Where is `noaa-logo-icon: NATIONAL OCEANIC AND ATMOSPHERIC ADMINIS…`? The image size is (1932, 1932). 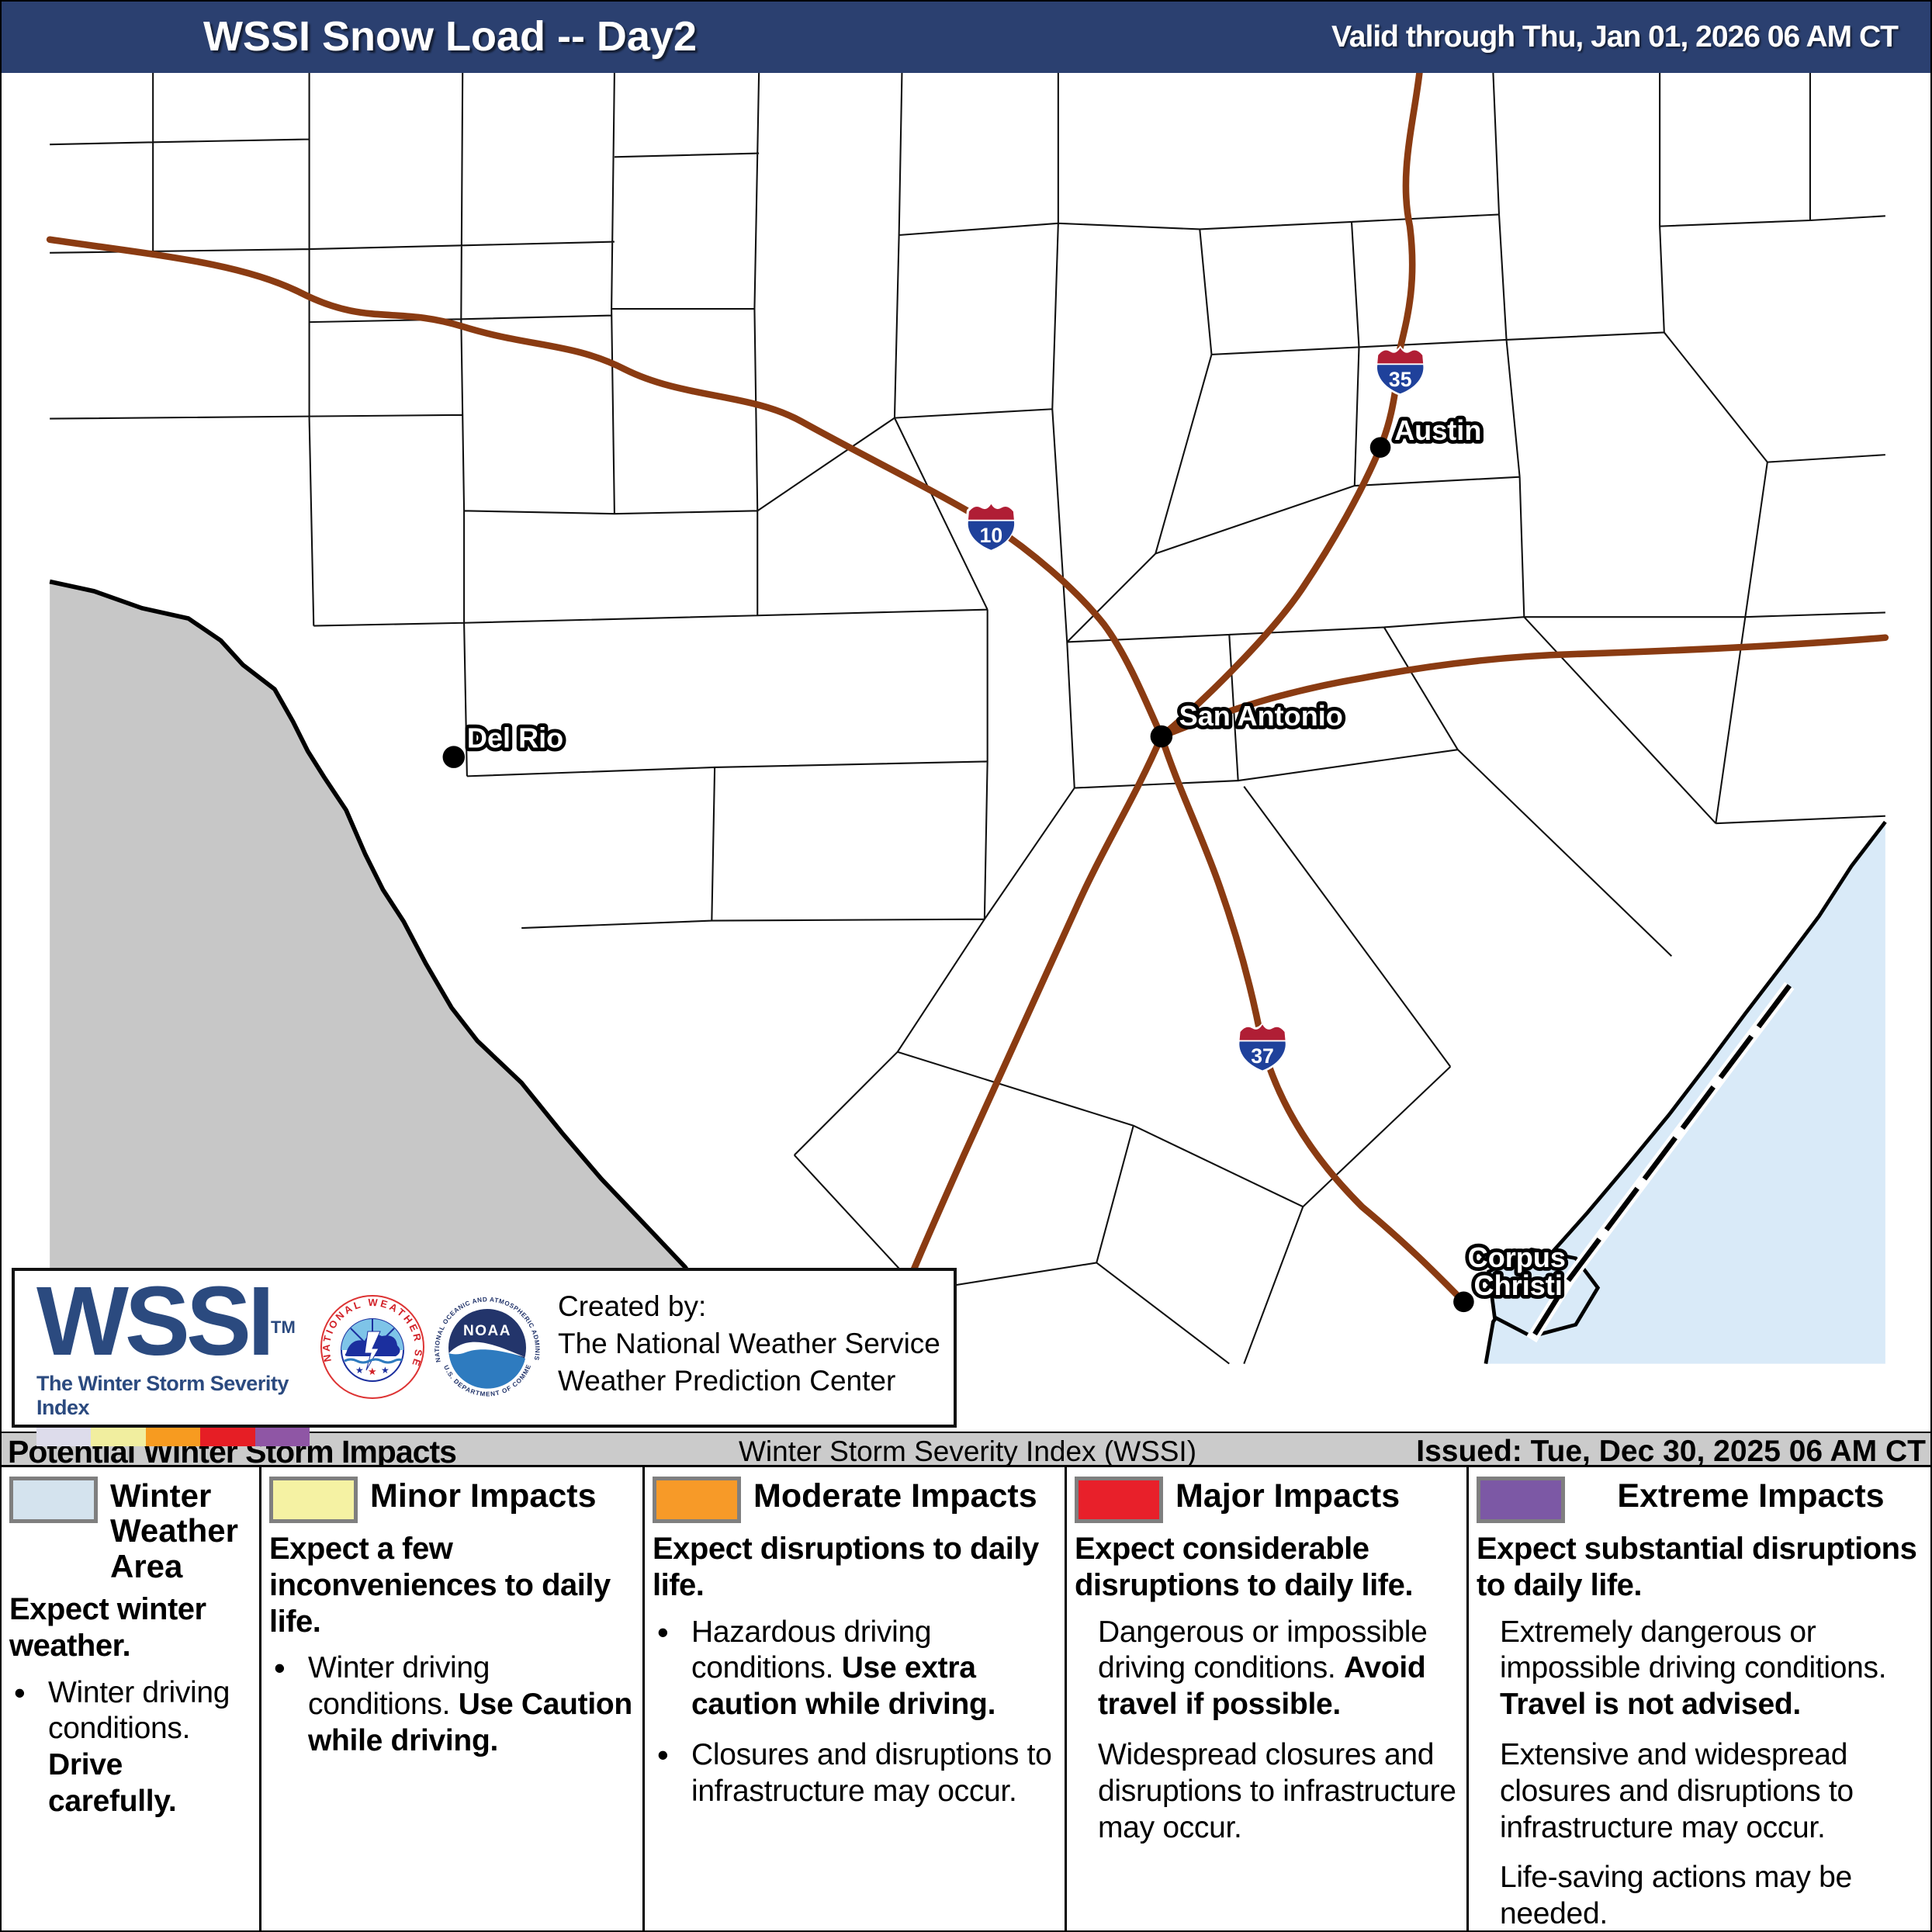
noaa-logo-icon: NATIONAL OCEANIC AND ATMOSPHERIC ADMINIS… is located at coordinates (487, 1348).